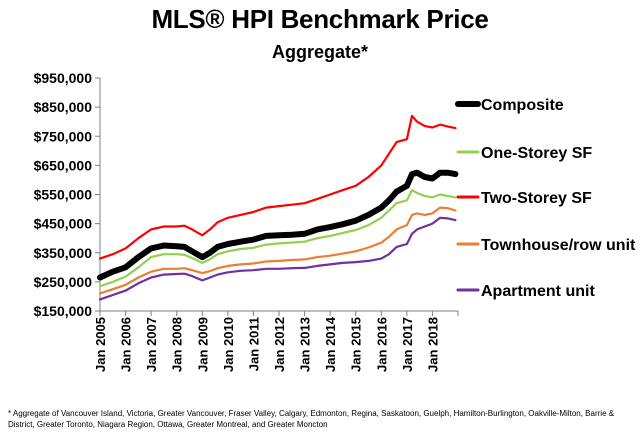 This screenshot has height=438, width=640. What do you see at coordinates (63, 107) in the screenshot?
I see `y-tick-label: $850,000` at bounding box center [63, 107].